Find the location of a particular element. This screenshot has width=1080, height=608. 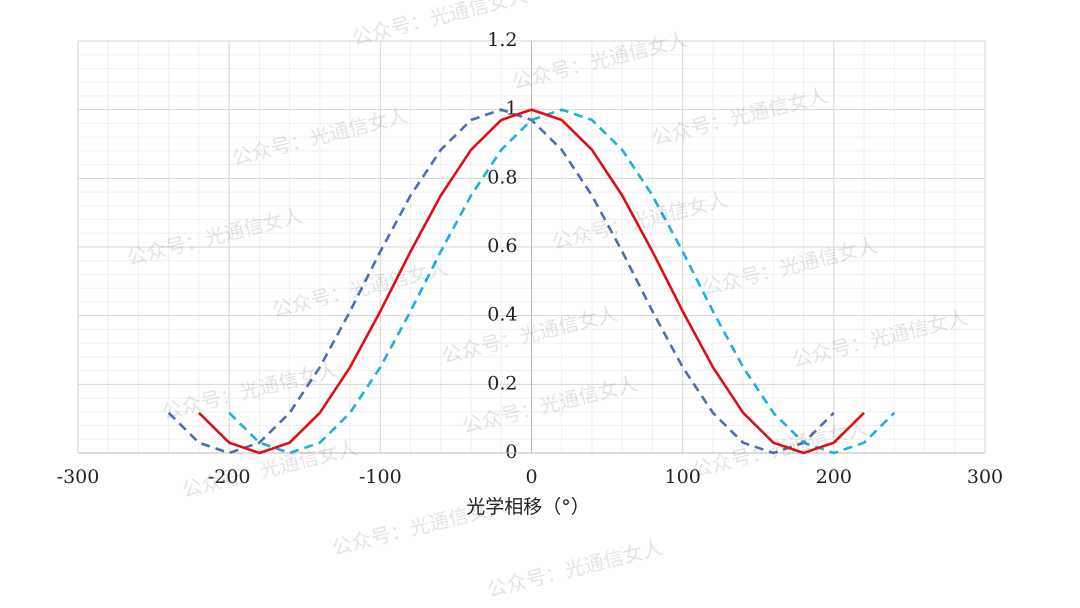

x-tick-label: 100 is located at coordinates (683, 477).